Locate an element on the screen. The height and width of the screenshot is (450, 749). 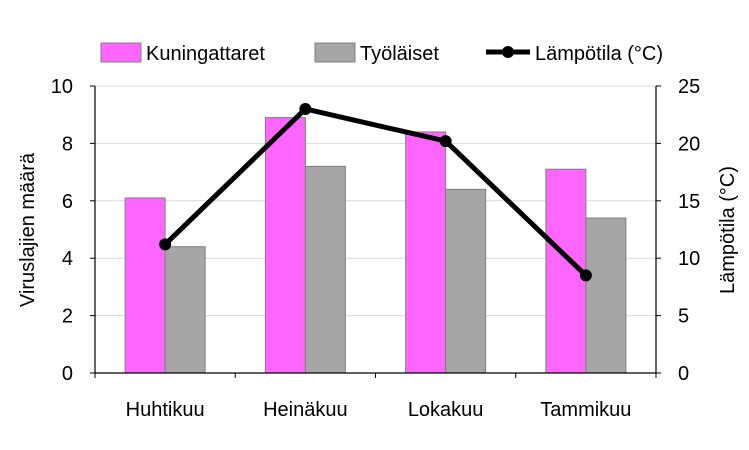
y-axis-label: Viruslajien määrä is located at coordinates (28, 229).